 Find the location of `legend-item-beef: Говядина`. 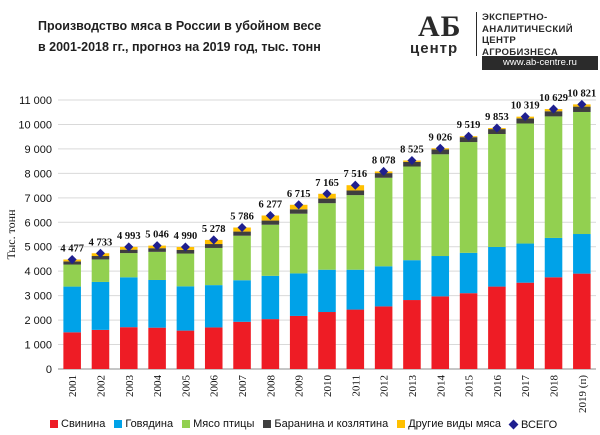

legend-item-beef: Говядина is located at coordinates (143, 424).